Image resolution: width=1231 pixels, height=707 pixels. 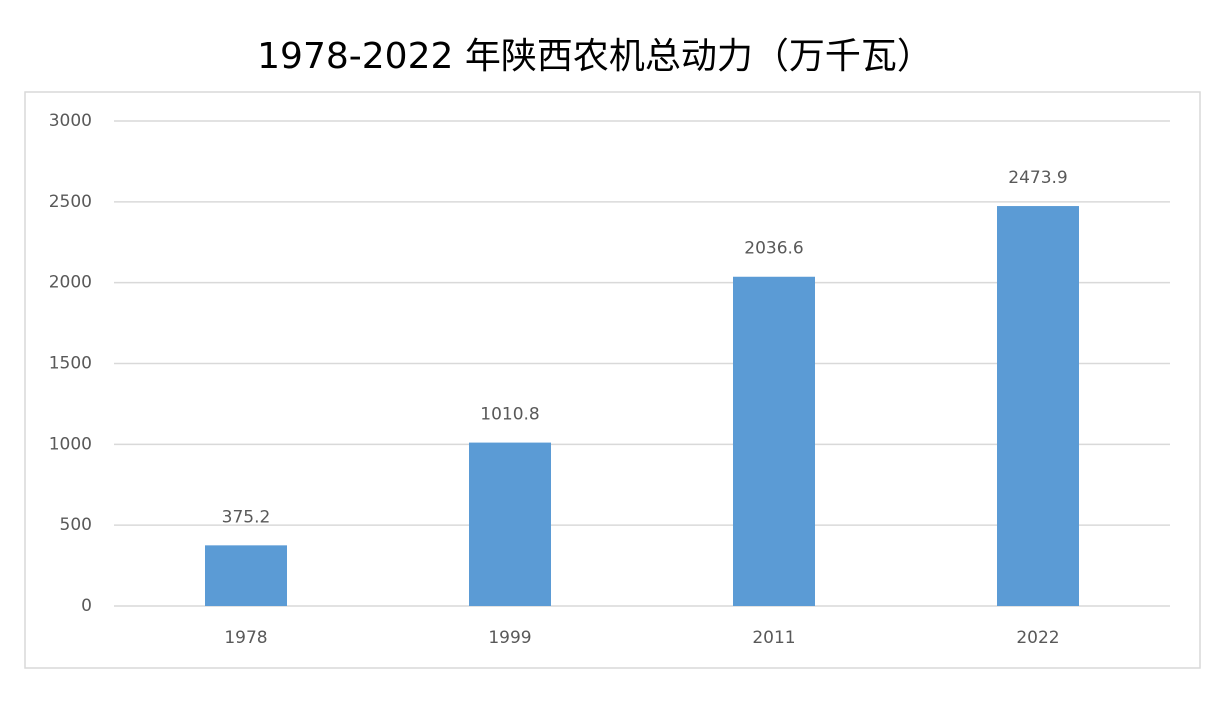 I want to click on x-tick-label: 2022, so click(x=1037, y=638).